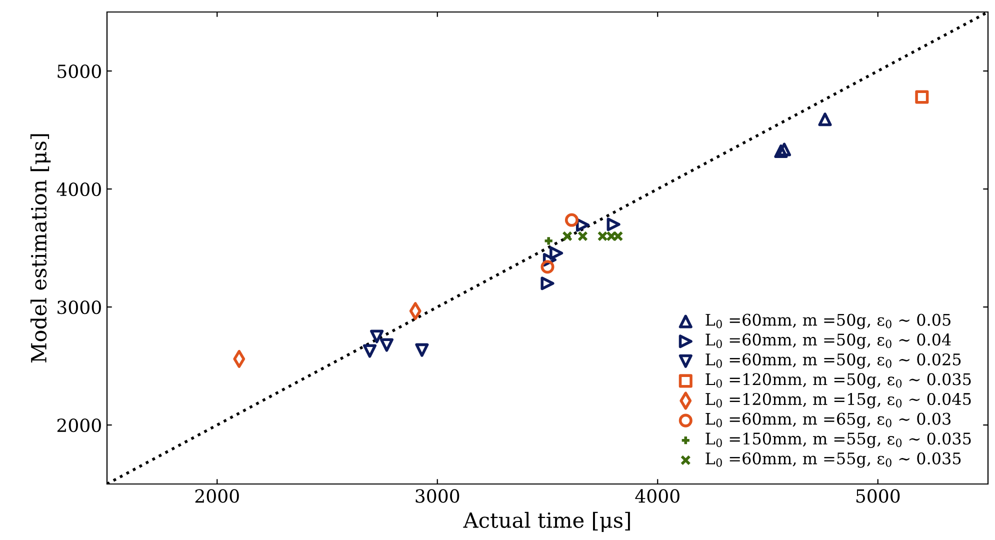 This screenshot has height=540, width=995. What do you see at coordinates (838, 400) in the screenshot?
I see `legend-label: L$_{0}$ =120mm, m =15g, ε$_{0}$ ∼ 0.045` at bounding box center [838, 400].